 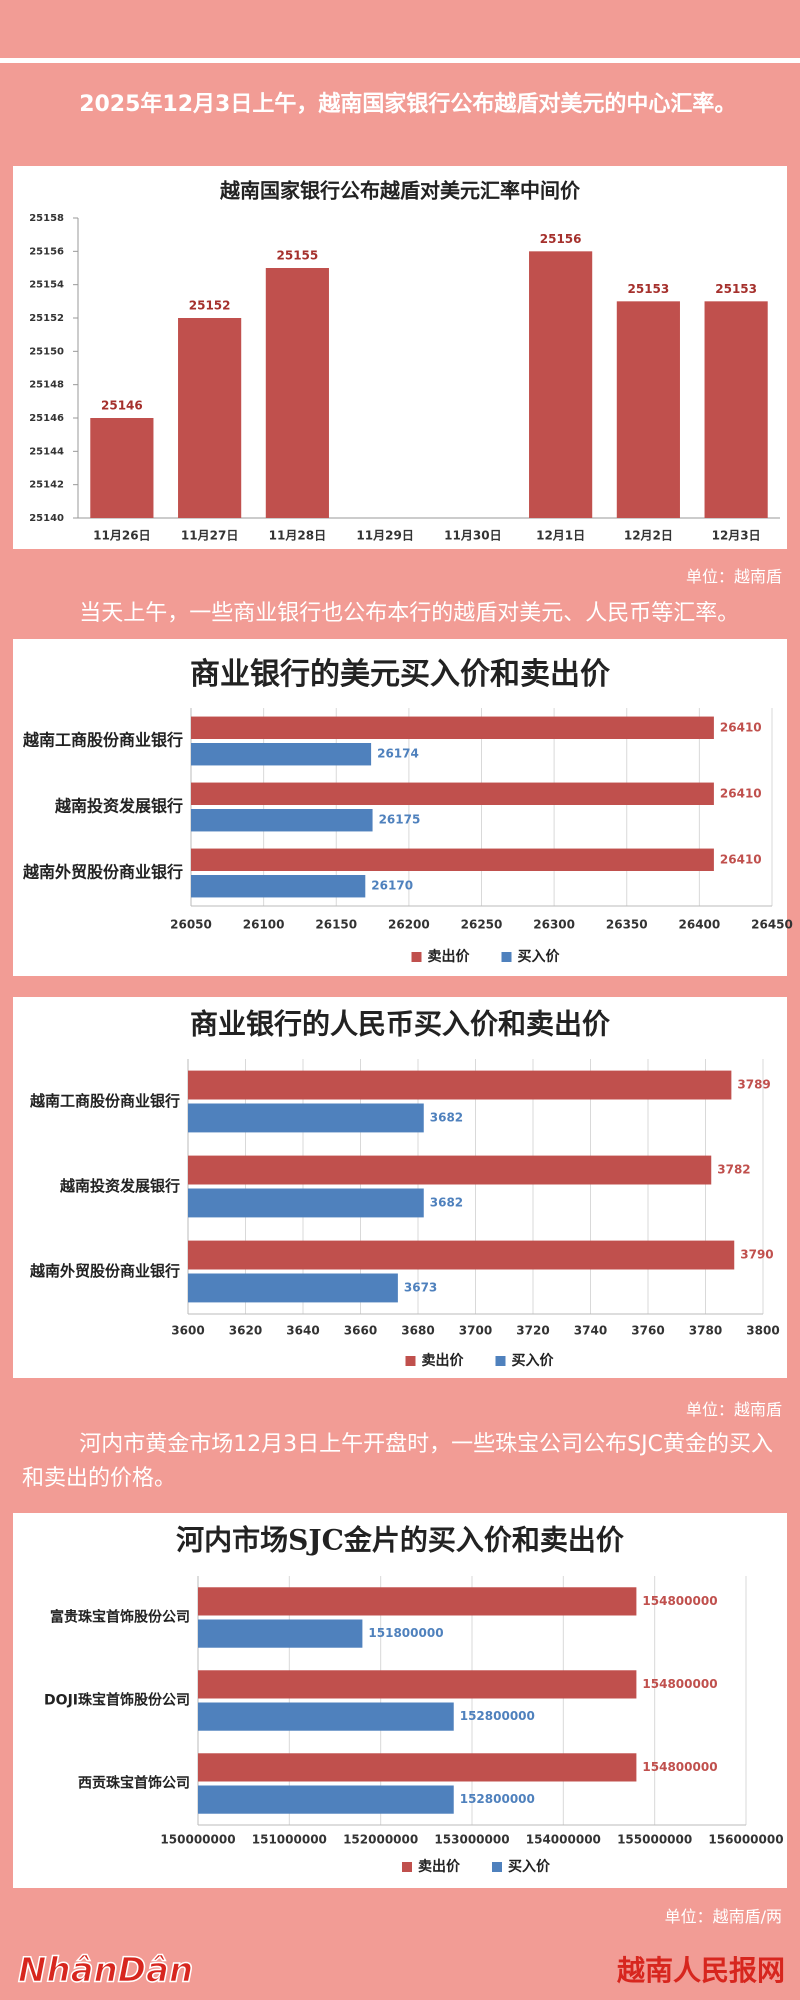 I want to click on data-label: 26170, so click(x=392, y=886).